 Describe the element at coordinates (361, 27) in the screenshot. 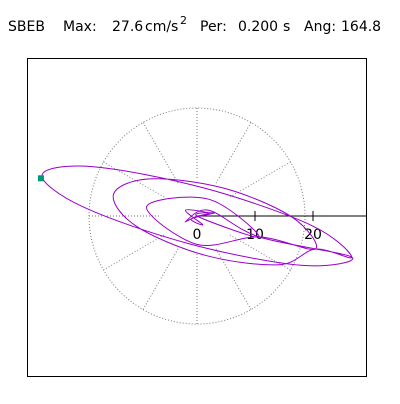

I see `angle-value: 164.8` at that location.